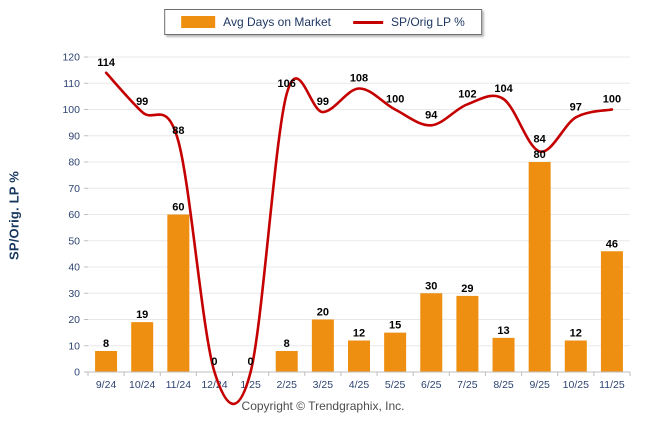 The height and width of the screenshot is (434, 646). I want to click on y-tick-label: 10, so click(74, 346).